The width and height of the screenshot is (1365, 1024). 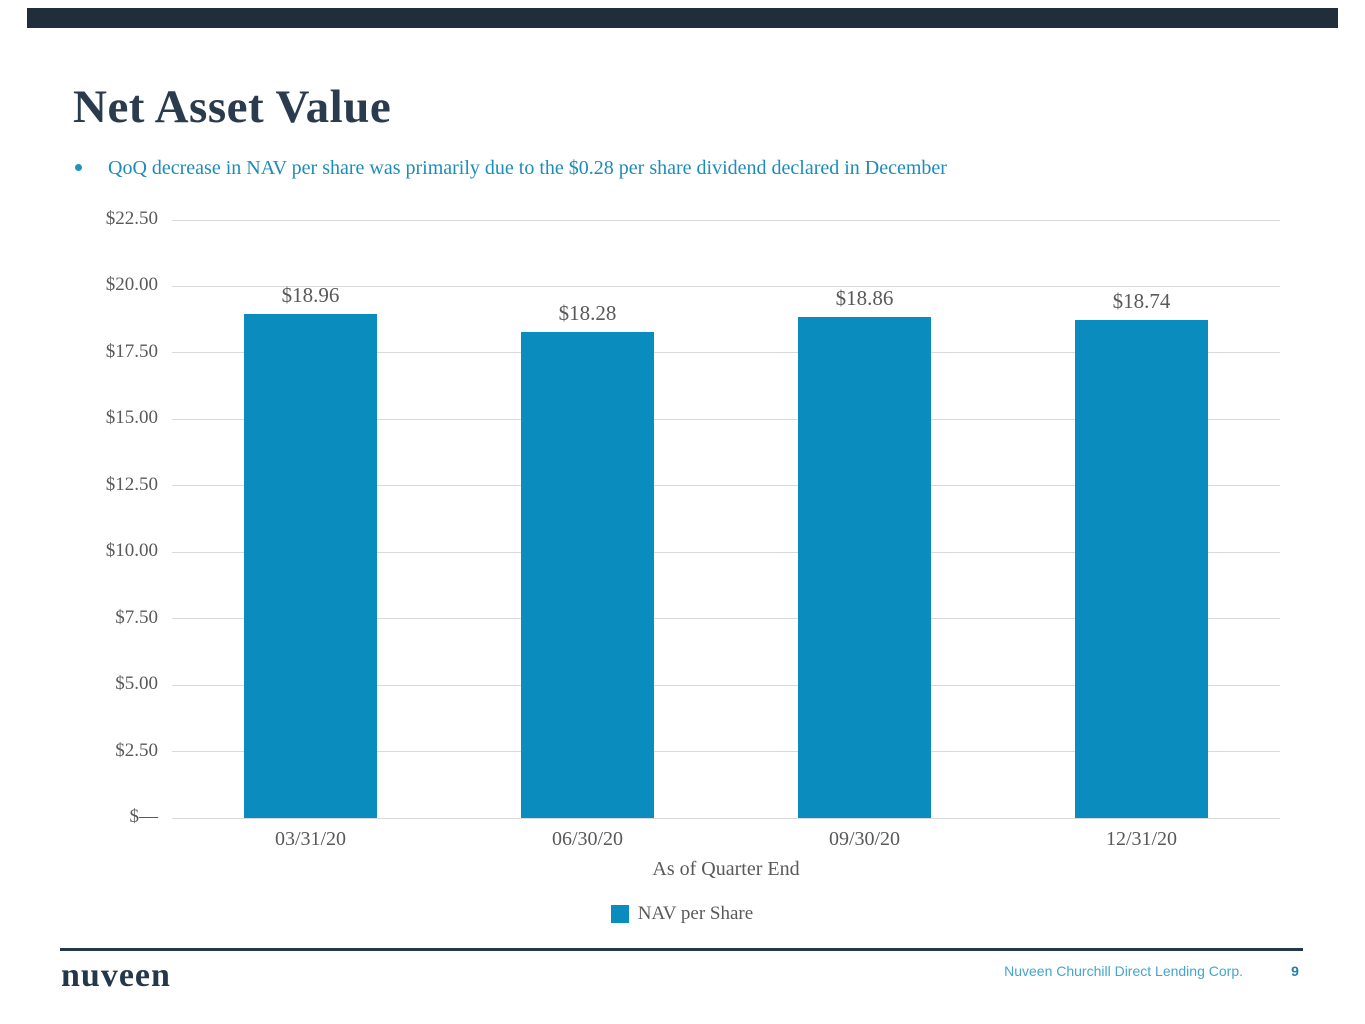 I want to click on legend-label: NAV per Share, so click(x=695, y=913).